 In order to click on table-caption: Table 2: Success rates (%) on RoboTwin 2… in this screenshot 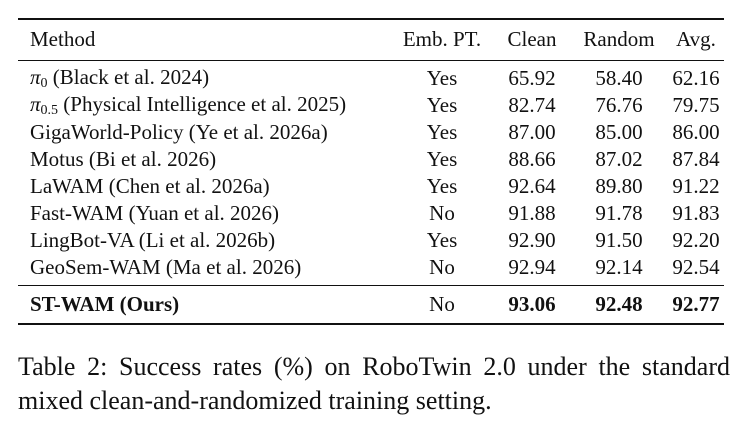, I will do `click(374, 383)`.